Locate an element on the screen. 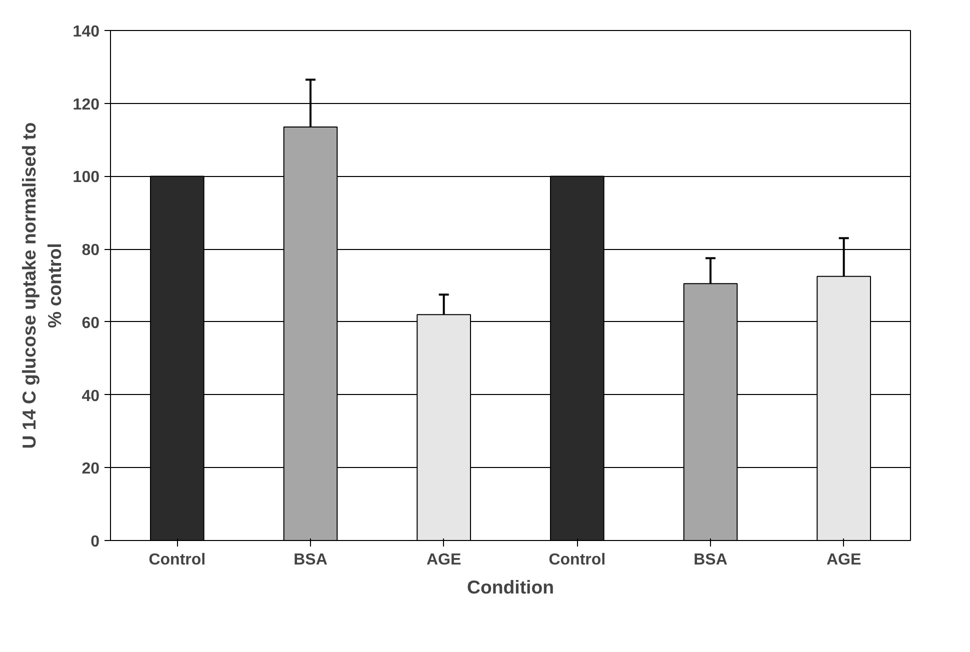 This screenshot has height=652, width=970. y-tick-label: 120 is located at coordinates (86, 105).